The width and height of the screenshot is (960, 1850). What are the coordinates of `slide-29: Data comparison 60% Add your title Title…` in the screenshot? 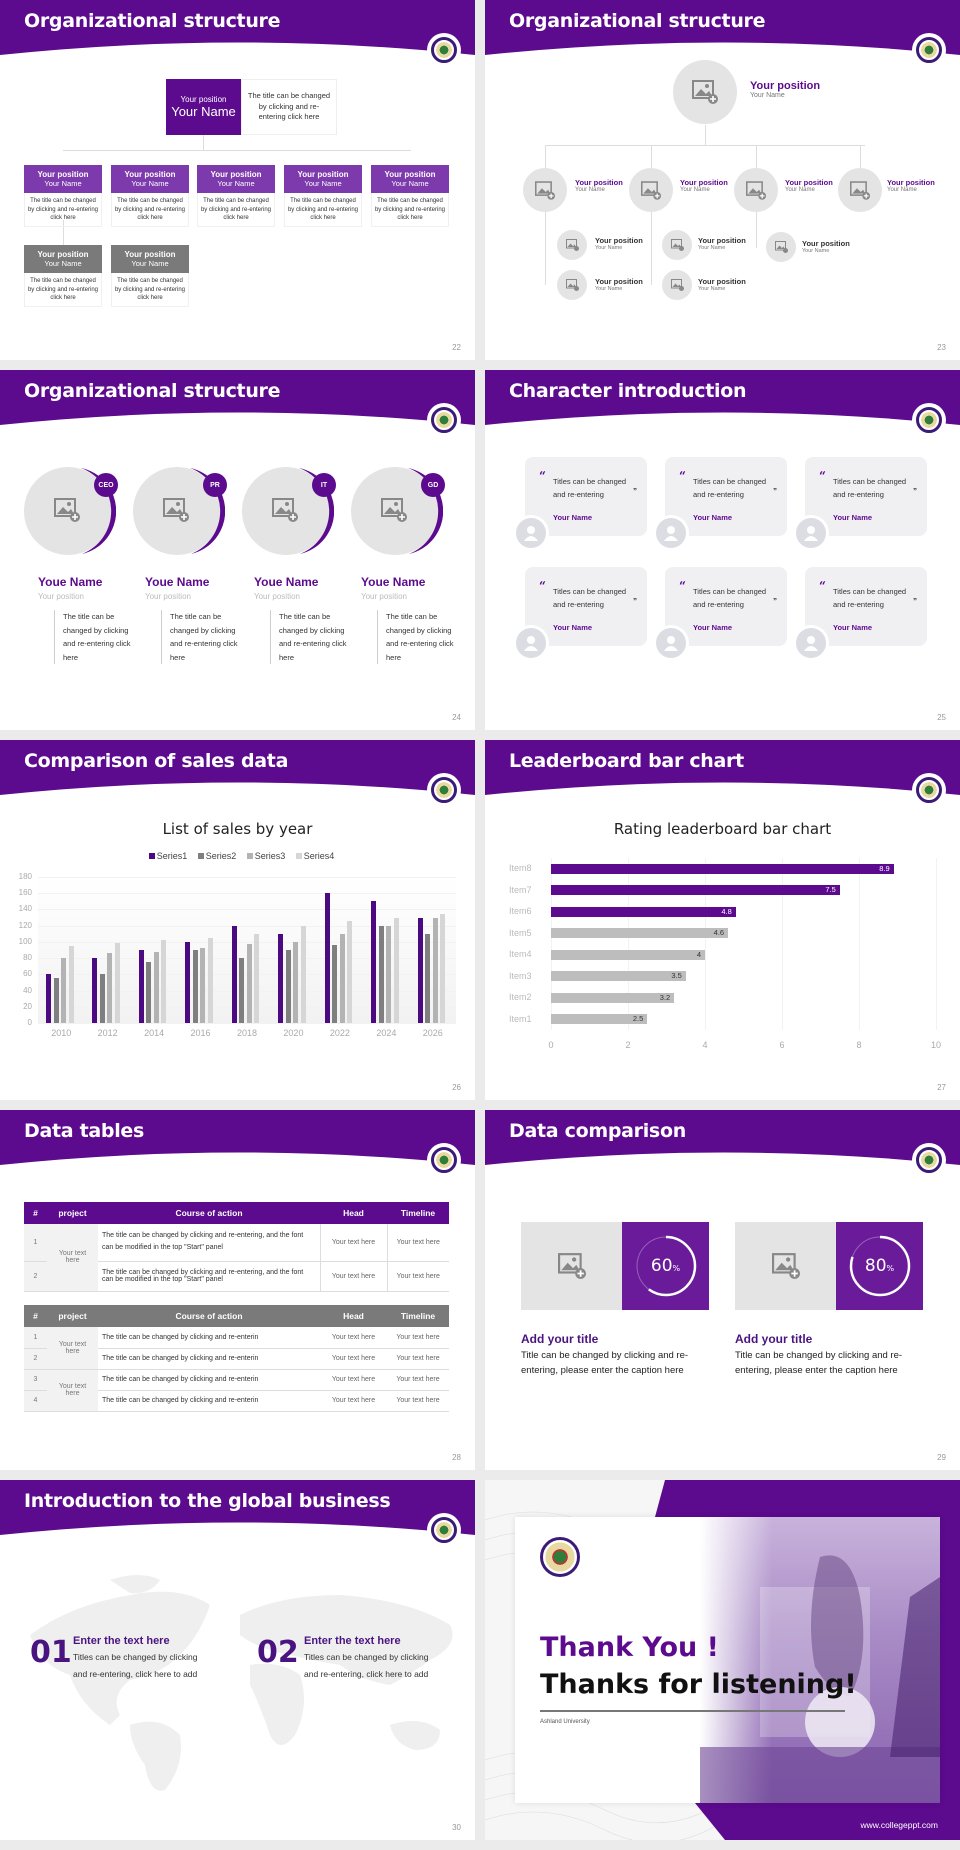 It's located at (722, 1290).